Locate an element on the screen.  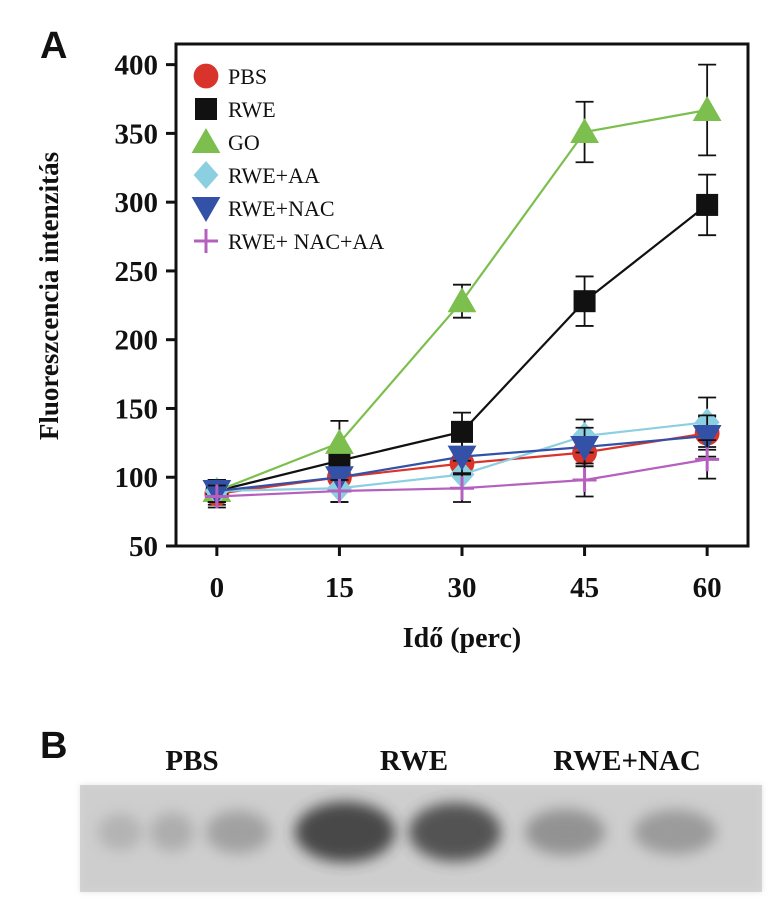
y-tick-label: 200 is located at coordinates (137, 341).